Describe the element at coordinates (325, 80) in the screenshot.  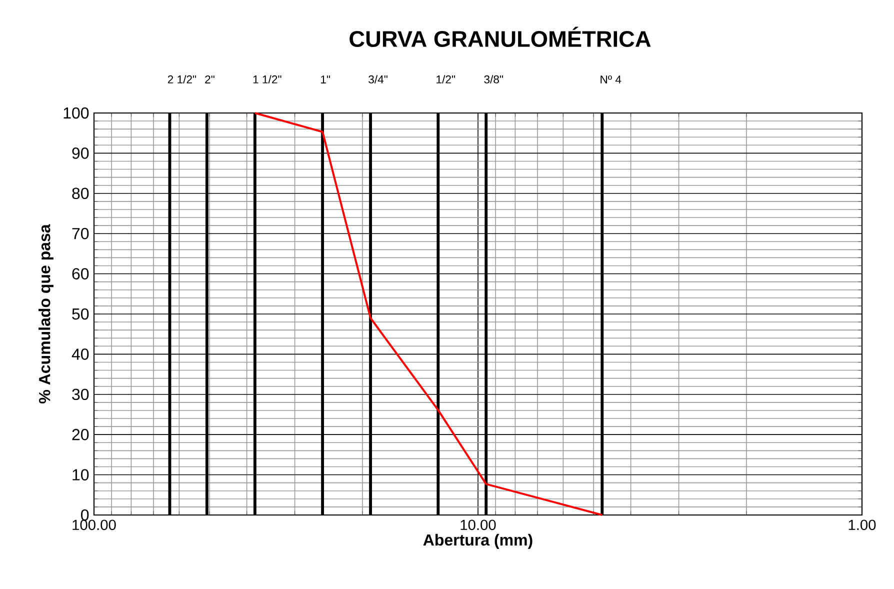
I see `annotation: 1"` at that location.